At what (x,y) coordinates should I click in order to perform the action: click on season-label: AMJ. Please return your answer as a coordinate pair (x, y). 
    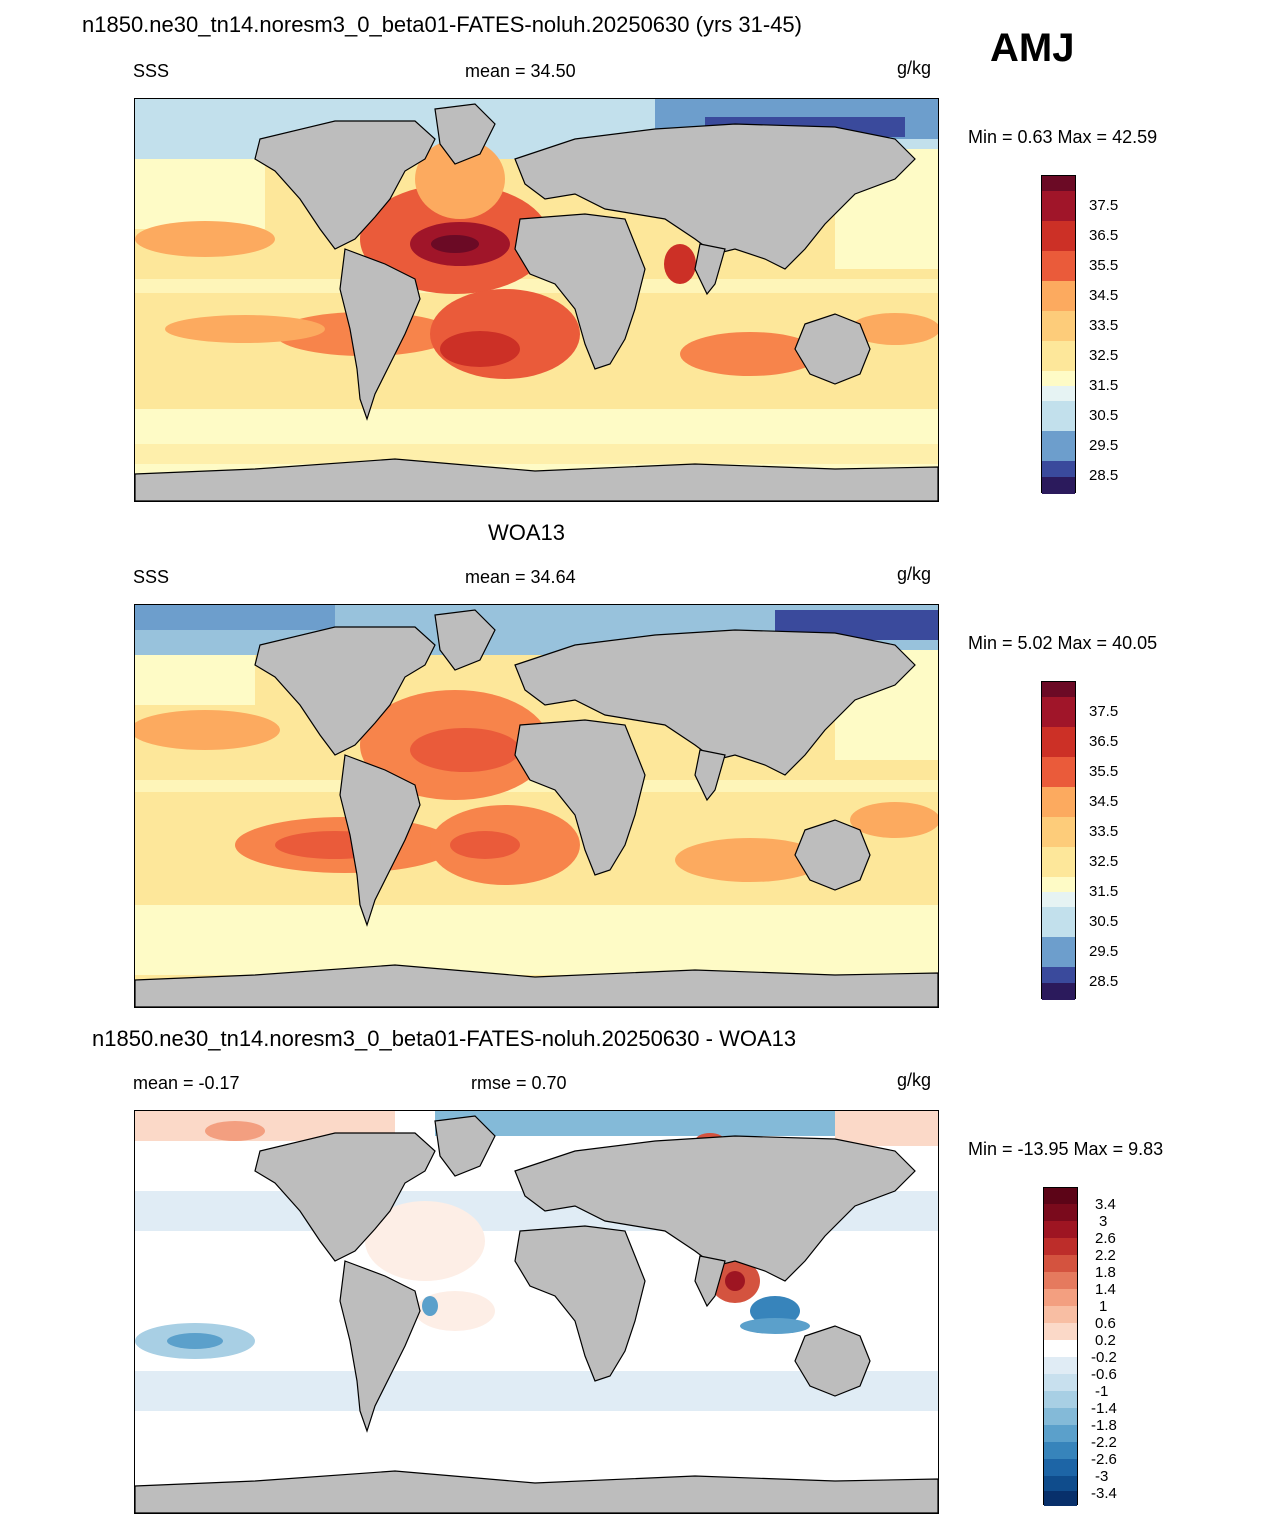
    Looking at the image, I should click on (1032, 48).